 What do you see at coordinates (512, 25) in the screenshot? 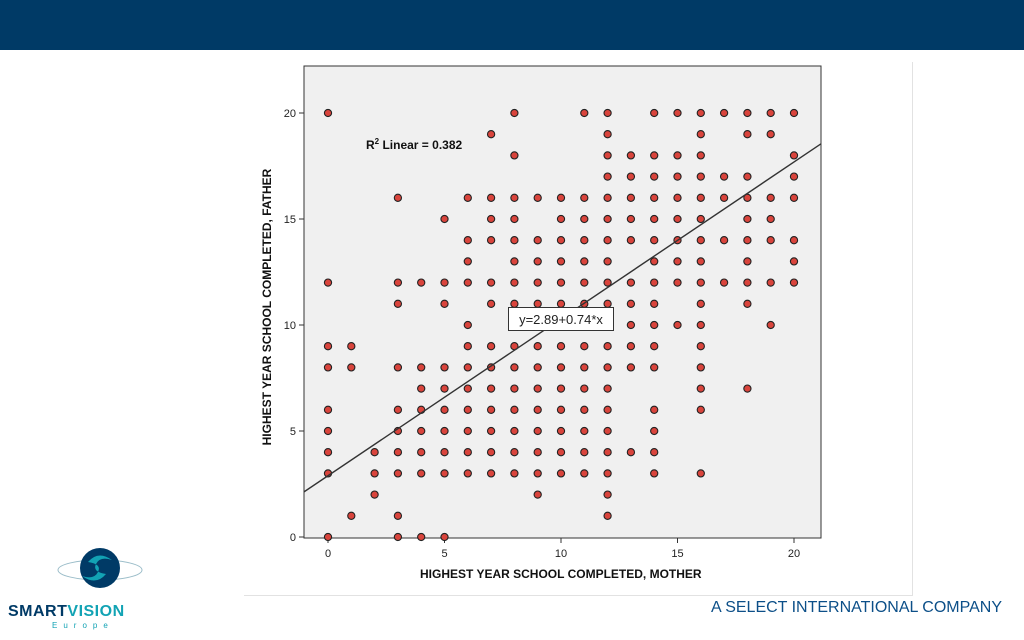
I see `header-bar` at bounding box center [512, 25].